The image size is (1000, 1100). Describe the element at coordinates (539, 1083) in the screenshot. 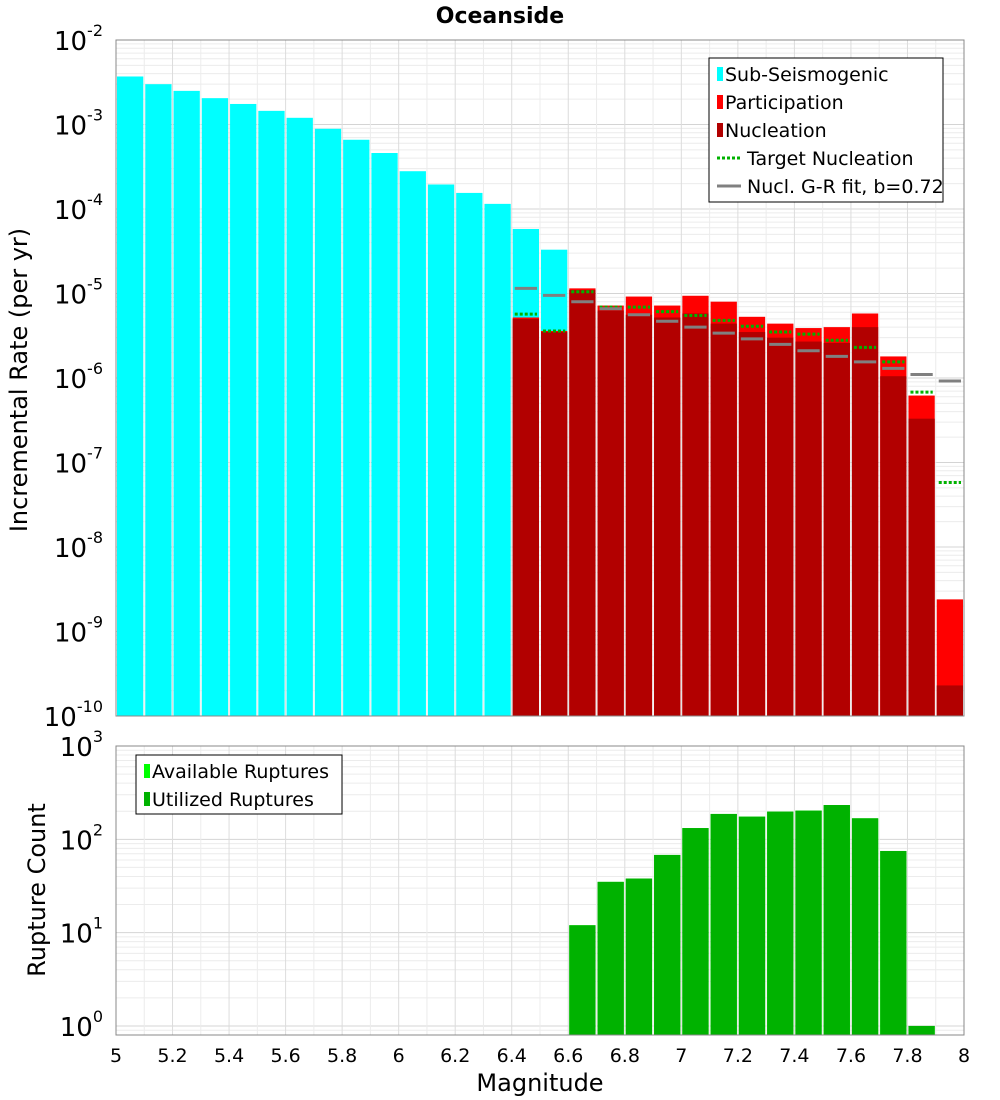

I see `x-axis-label: Magnitude` at that location.